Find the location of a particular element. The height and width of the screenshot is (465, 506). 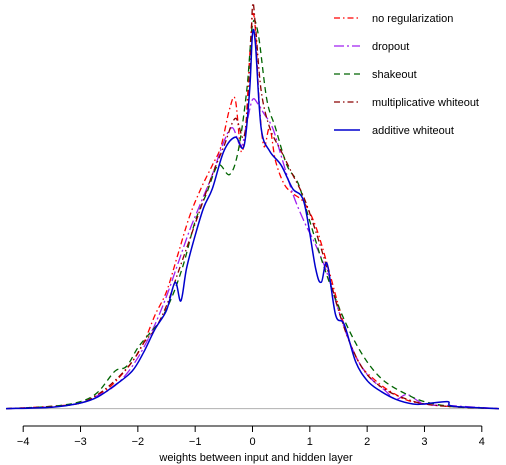

x-tick-label: 3 is located at coordinates (424, 442).